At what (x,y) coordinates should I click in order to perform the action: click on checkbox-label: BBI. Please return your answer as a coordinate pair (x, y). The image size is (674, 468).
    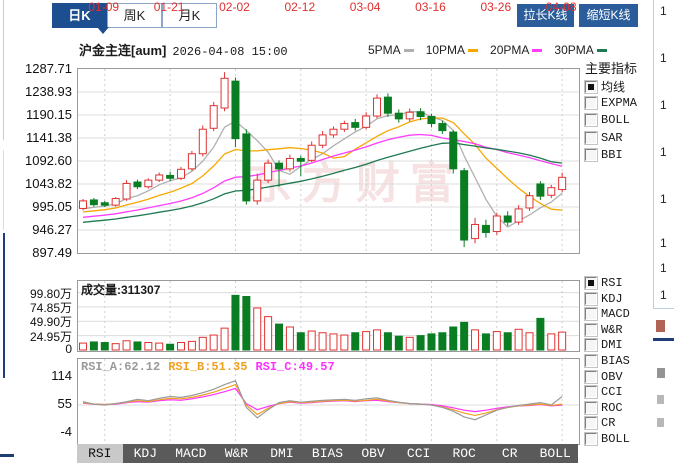
    Looking at the image, I should click on (612, 155).